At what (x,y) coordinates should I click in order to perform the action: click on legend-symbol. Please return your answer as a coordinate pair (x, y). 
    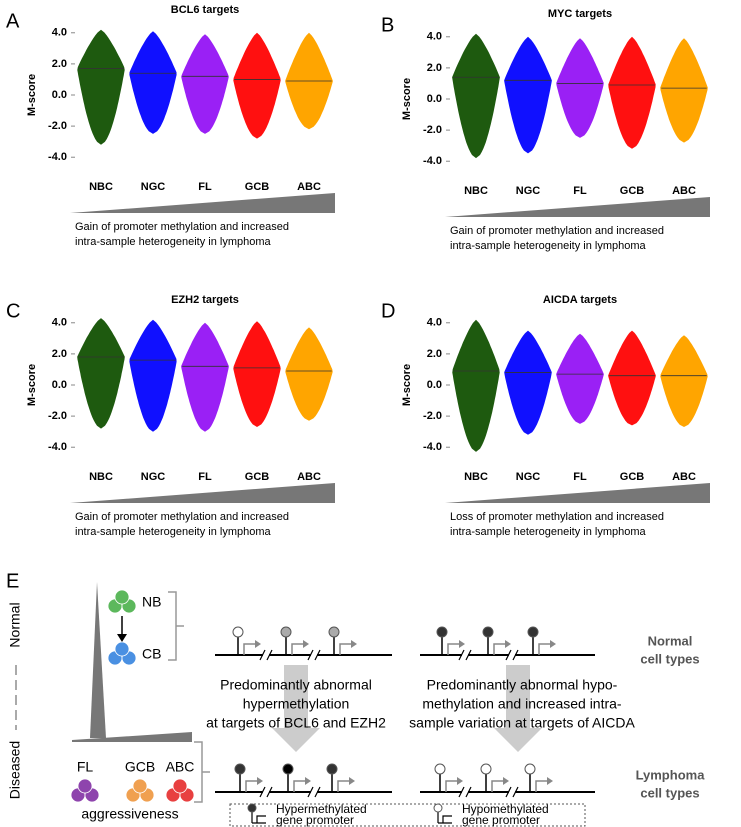
    Looking at the image, I should click on (258, 817).